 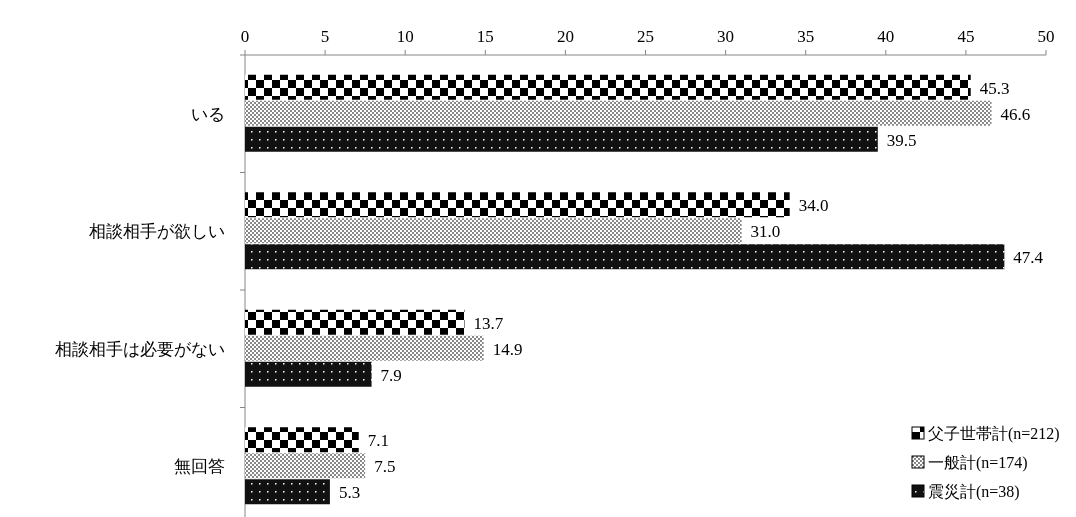 What do you see at coordinates (488, 323) in the screenshot?
I see `data-label: 13.7` at bounding box center [488, 323].